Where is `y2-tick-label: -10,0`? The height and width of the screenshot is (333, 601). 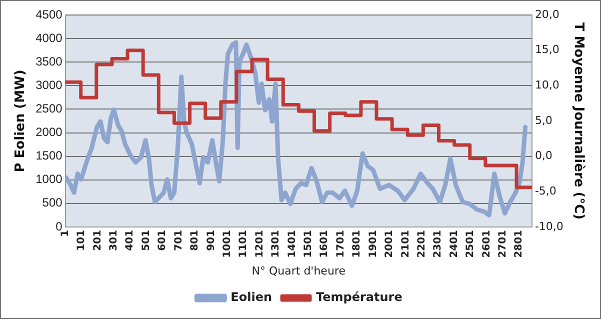
y2-tick-label: -10,0 is located at coordinates (549, 226).